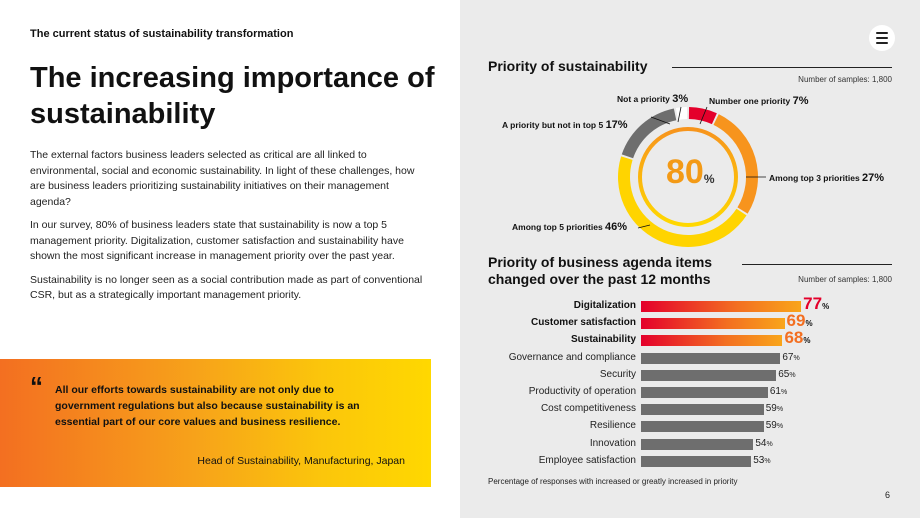  What do you see at coordinates (709, 179) in the screenshot?
I see `center-unit: %` at bounding box center [709, 179].